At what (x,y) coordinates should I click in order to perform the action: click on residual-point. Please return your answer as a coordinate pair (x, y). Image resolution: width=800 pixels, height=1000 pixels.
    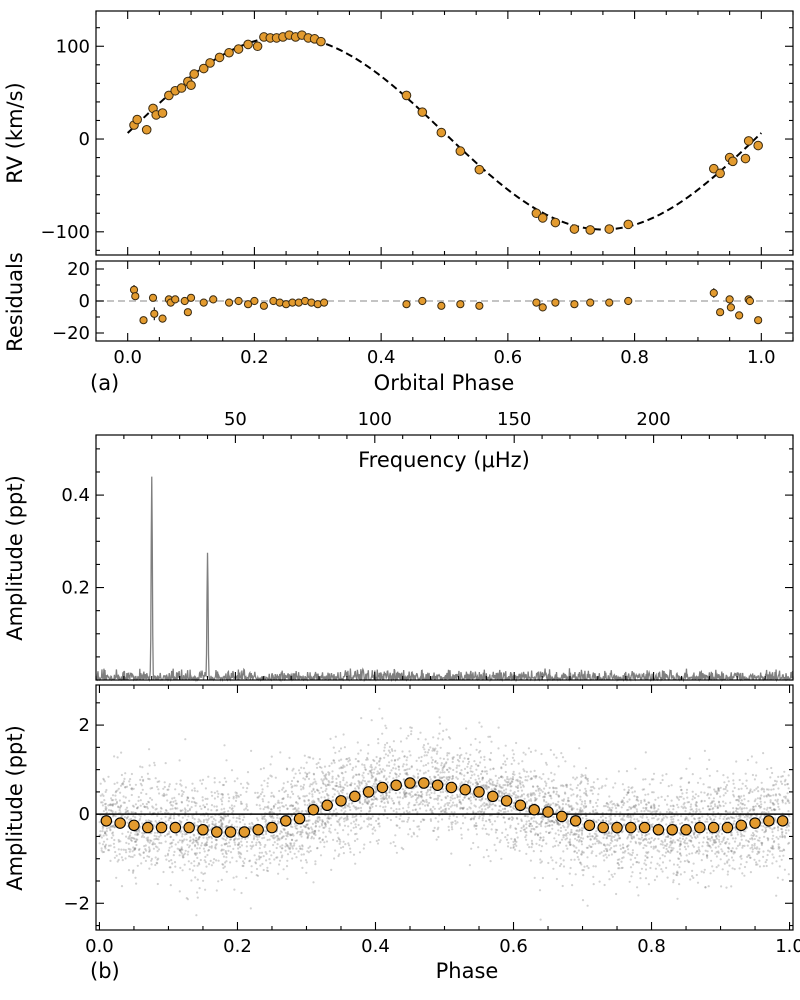
    Looking at the image, I should click on (713, 293).